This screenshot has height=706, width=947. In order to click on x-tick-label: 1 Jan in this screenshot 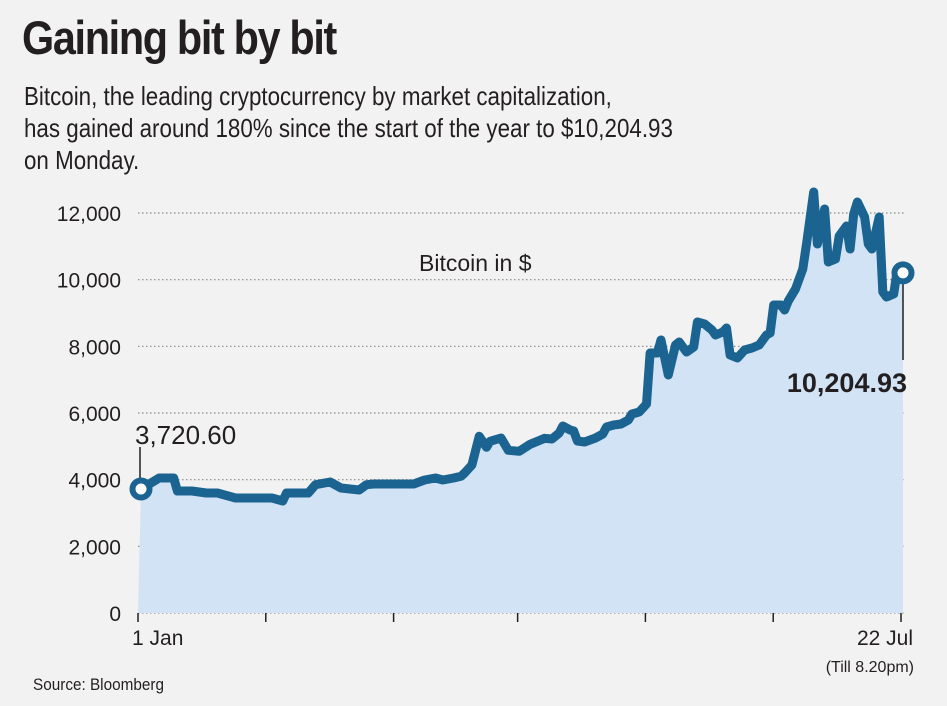, I will do `click(157, 638)`.